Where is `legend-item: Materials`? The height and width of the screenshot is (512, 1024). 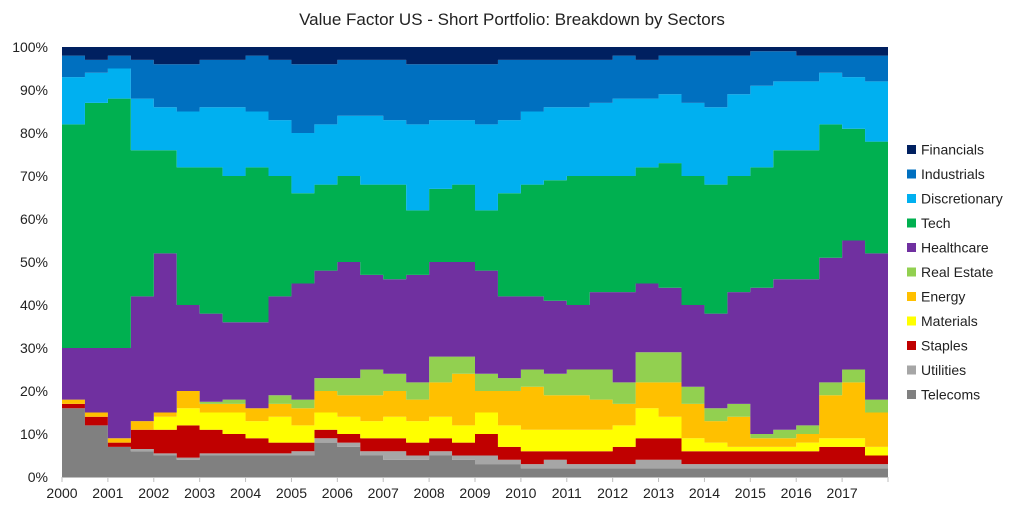 legend-item: Materials is located at coordinates (942, 321).